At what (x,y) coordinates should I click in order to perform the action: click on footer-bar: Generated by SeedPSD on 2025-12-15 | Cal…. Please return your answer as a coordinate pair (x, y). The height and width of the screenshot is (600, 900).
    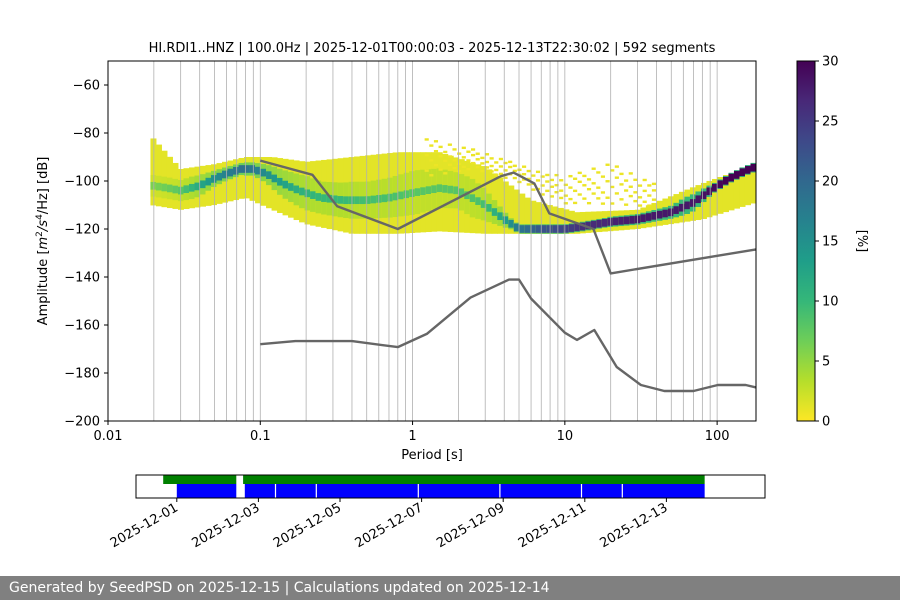
    Looking at the image, I should click on (450, 588).